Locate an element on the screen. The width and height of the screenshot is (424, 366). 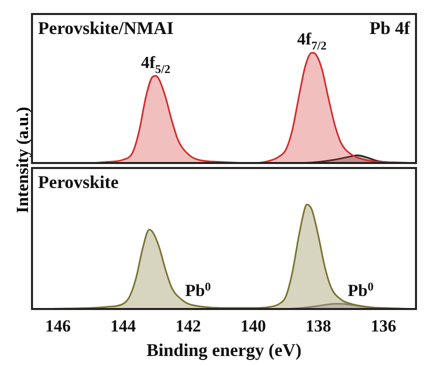
x-tick-label: 138 is located at coordinates (319, 326).